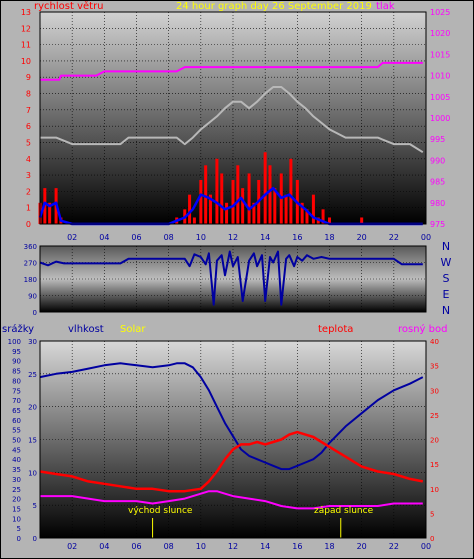  What do you see at coordinates (28, 94) in the screenshot?
I see `tick-label: 8` at bounding box center [28, 94].